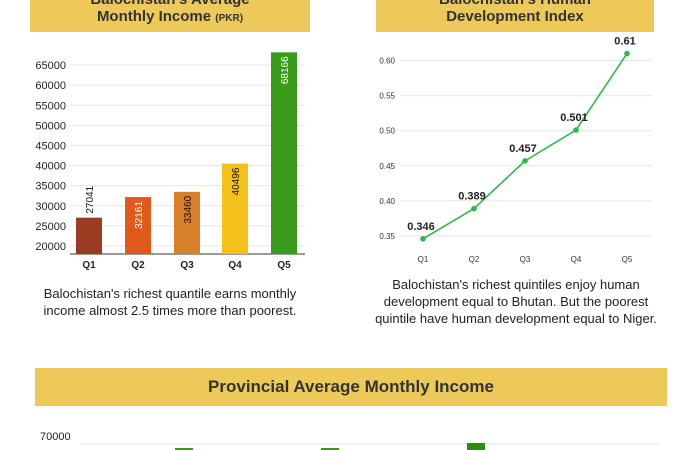 The height and width of the screenshot is (450, 700). Describe the element at coordinates (139, 215) in the screenshot. I see `bar-value-label: 32161` at that location.